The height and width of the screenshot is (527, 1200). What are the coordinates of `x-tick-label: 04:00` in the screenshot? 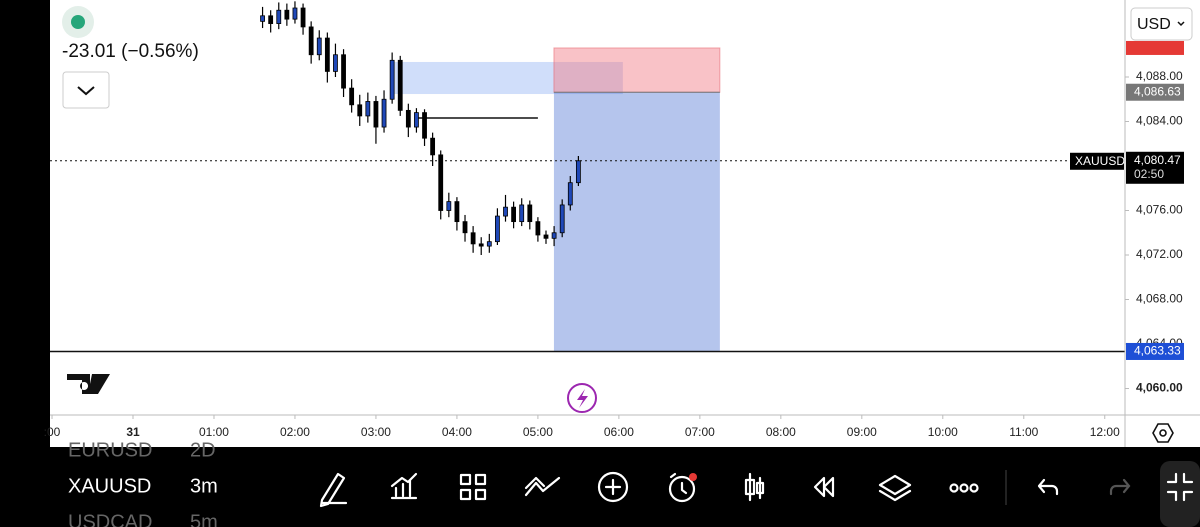 It's located at (457, 432).